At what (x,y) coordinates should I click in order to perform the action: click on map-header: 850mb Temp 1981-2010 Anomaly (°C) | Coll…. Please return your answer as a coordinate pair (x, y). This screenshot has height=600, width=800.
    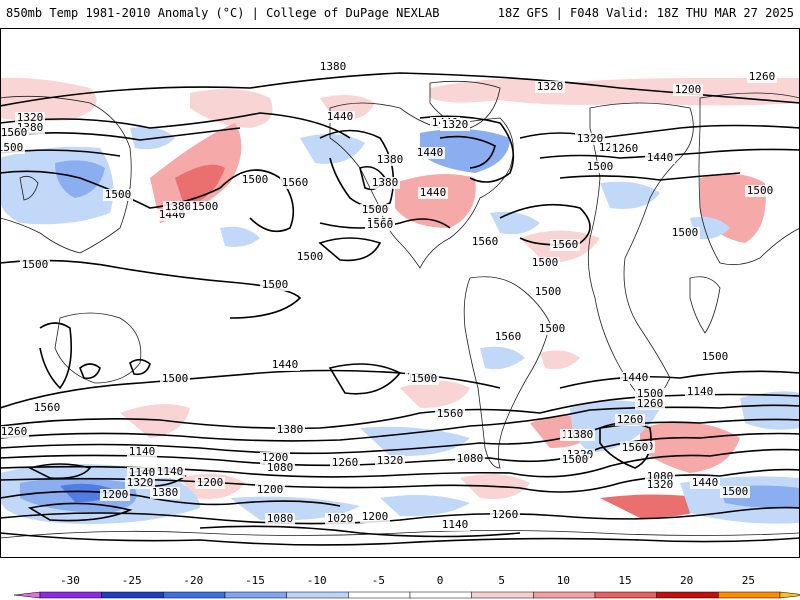
    Looking at the image, I should click on (400, 14).